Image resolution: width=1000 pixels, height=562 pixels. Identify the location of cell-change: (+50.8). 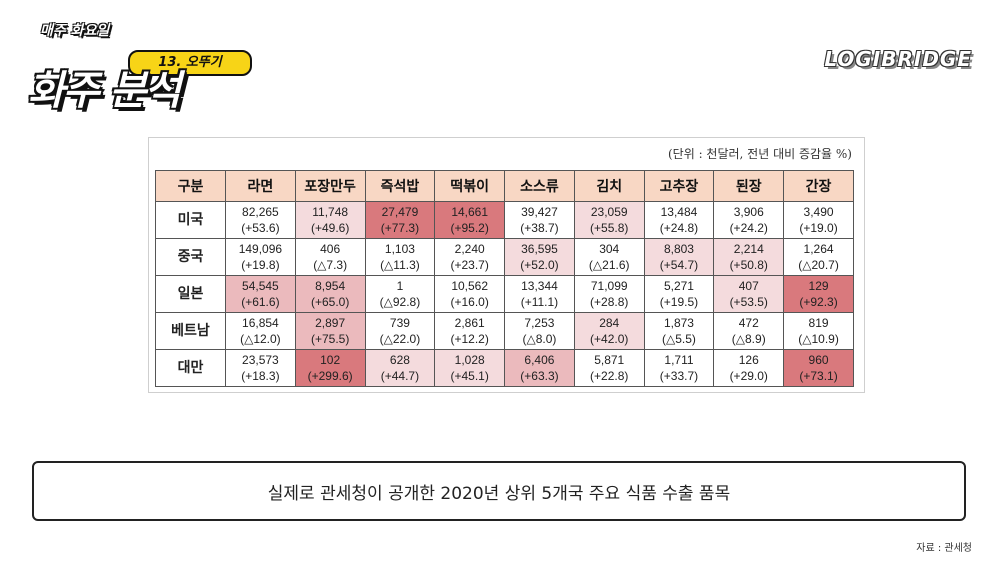
(748, 265).